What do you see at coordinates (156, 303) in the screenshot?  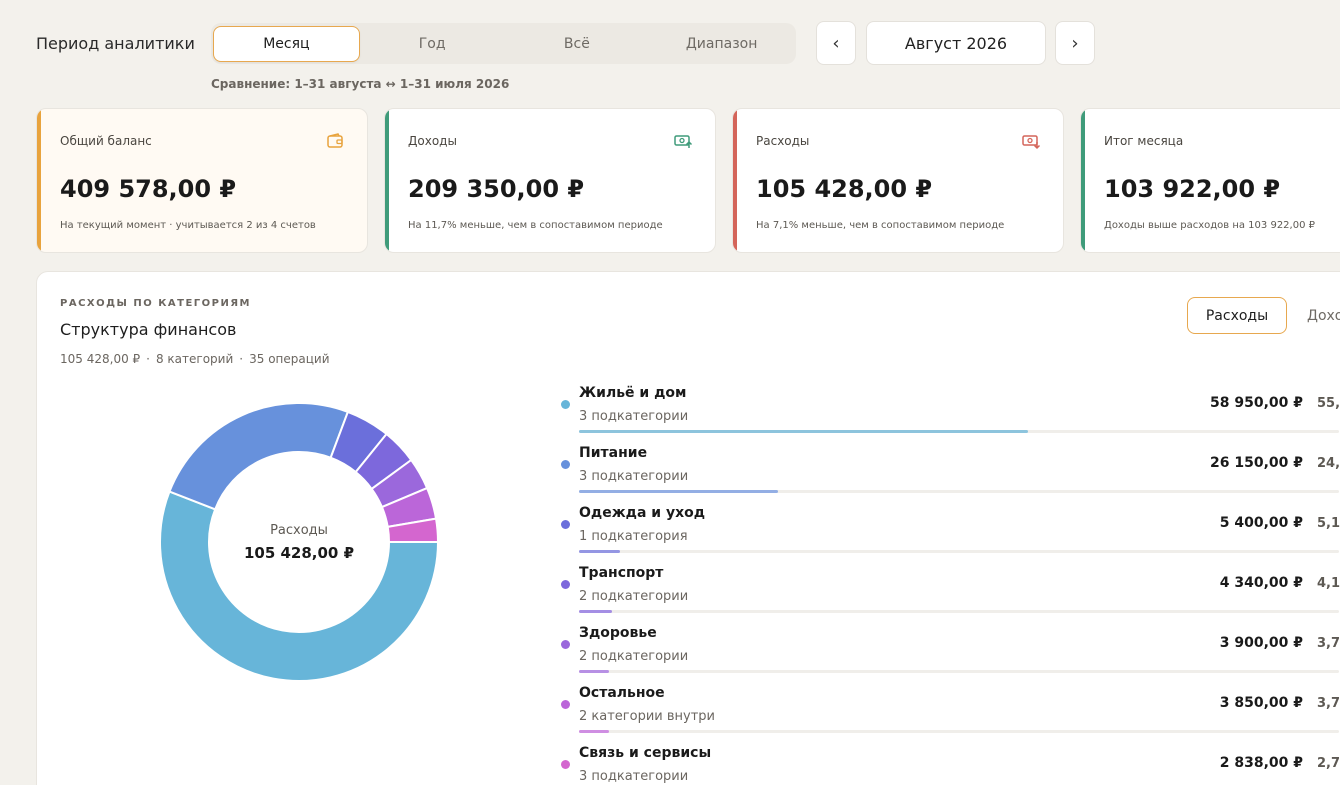 I see `panel-kicker: РАСХОДЫ ПО КАТЕГОРИЯМ` at bounding box center [156, 303].